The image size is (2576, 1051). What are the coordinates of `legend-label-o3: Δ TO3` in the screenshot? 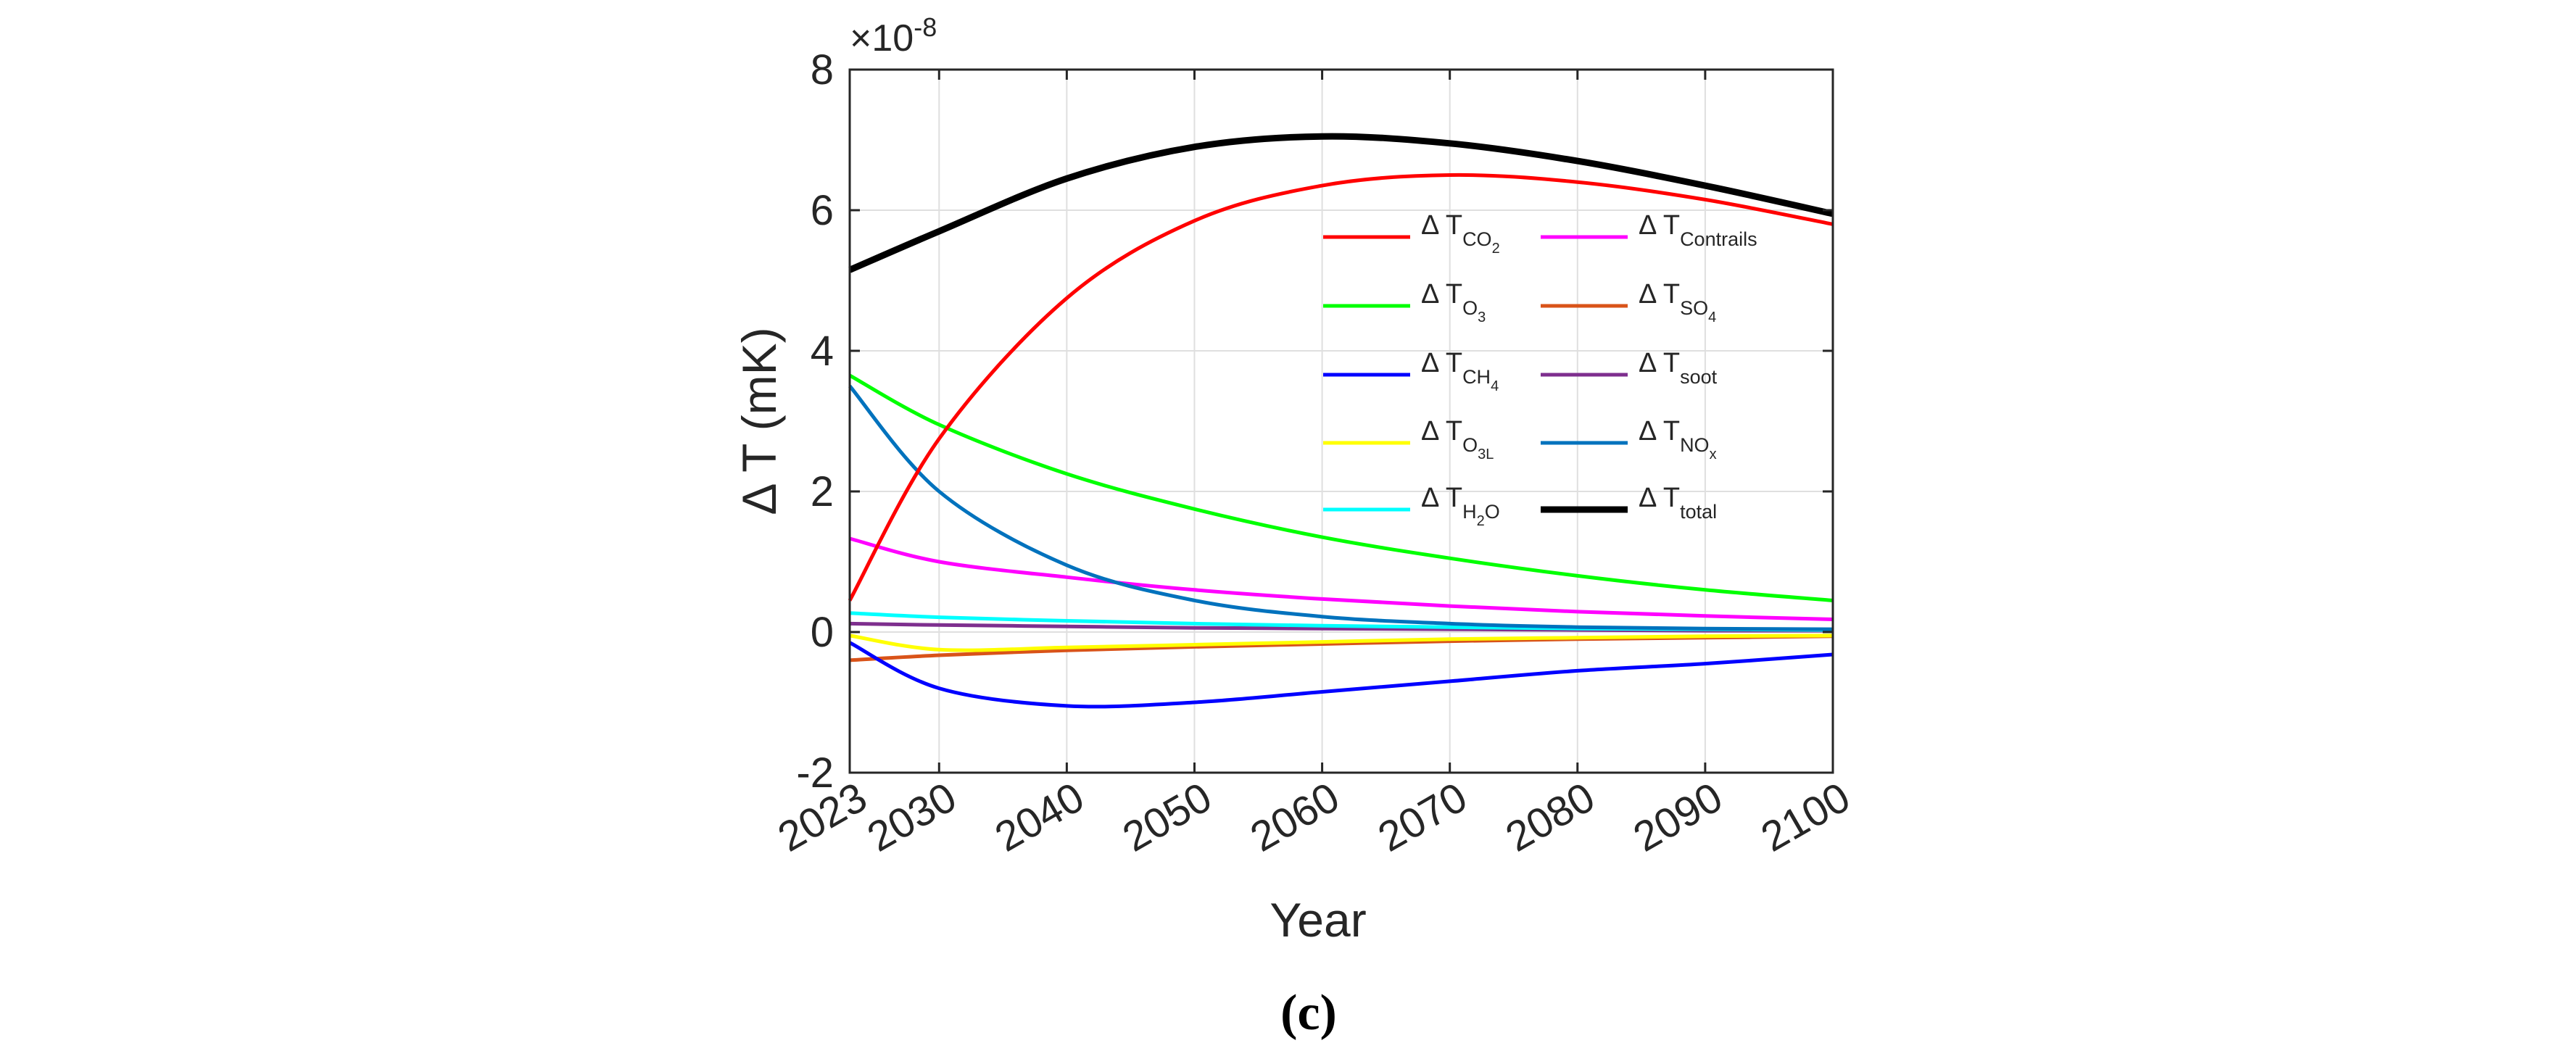 It's located at (1453, 302).